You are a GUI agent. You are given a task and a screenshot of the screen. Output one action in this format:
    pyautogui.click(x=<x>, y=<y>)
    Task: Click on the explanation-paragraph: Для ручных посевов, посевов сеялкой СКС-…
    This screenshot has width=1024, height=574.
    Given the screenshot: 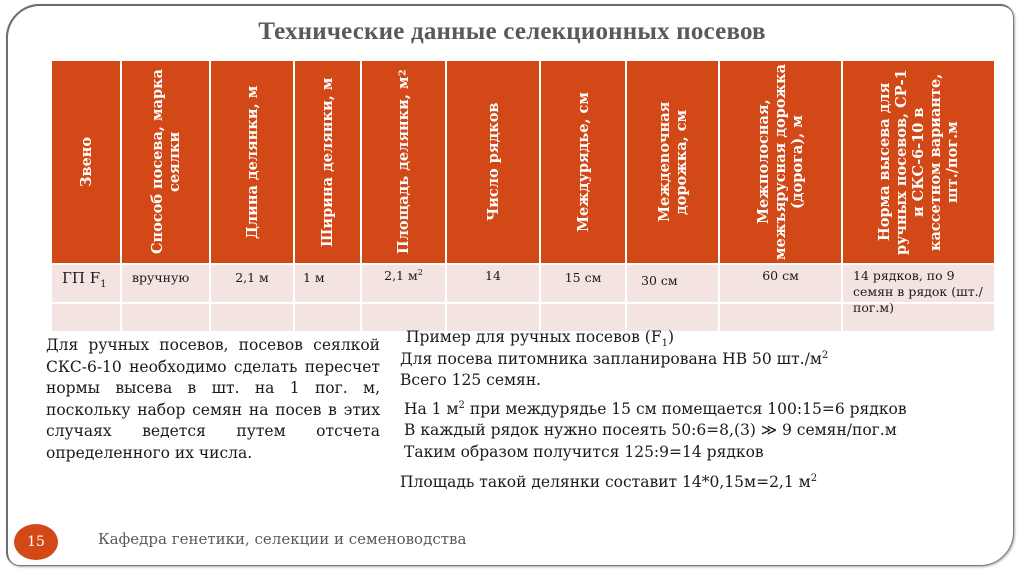 What is the action you would take?
    pyautogui.click(x=213, y=399)
    